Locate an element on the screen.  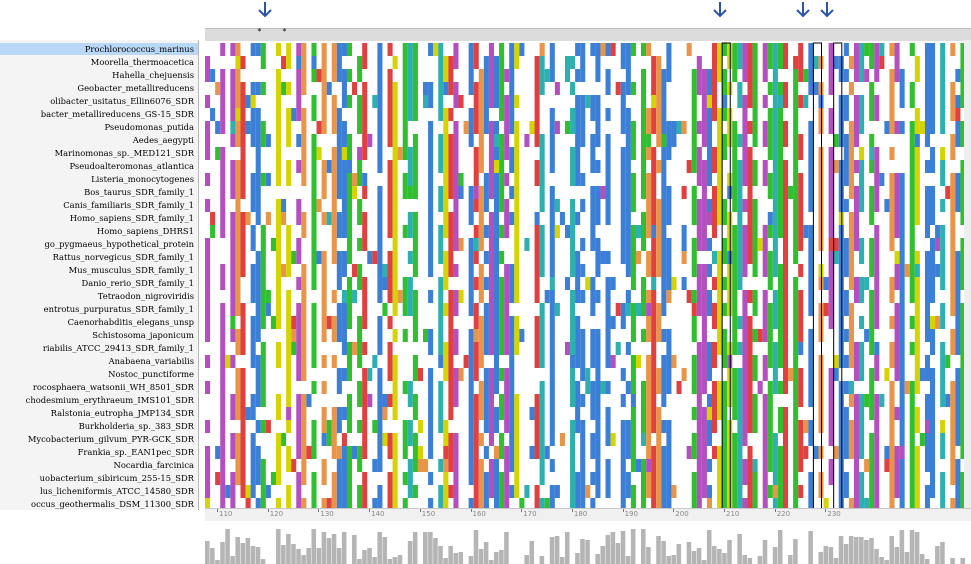
sequence-name: Caenorhabditis_elegans_unsp is located at coordinates (130, 322).